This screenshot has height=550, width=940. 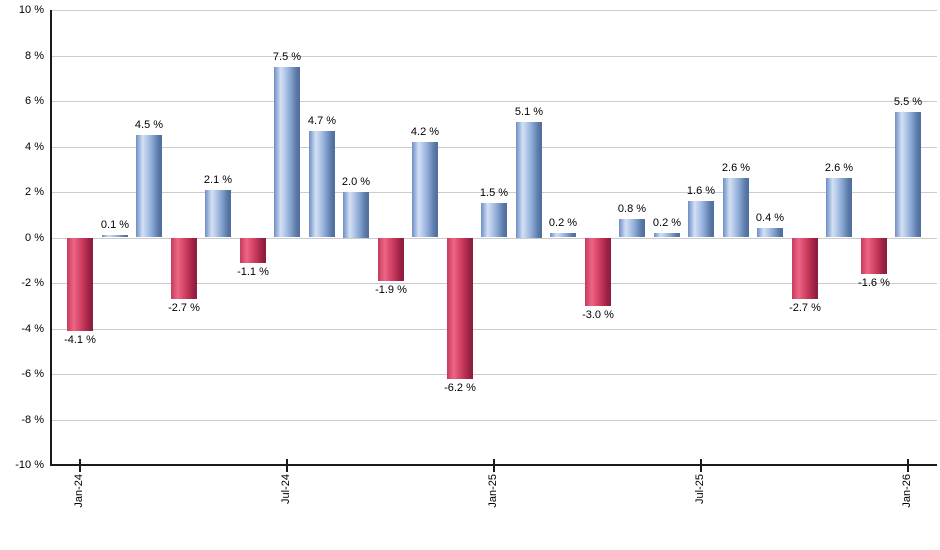 I want to click on y-axis-tick-label: -2 %, so click(x=32, y=283).